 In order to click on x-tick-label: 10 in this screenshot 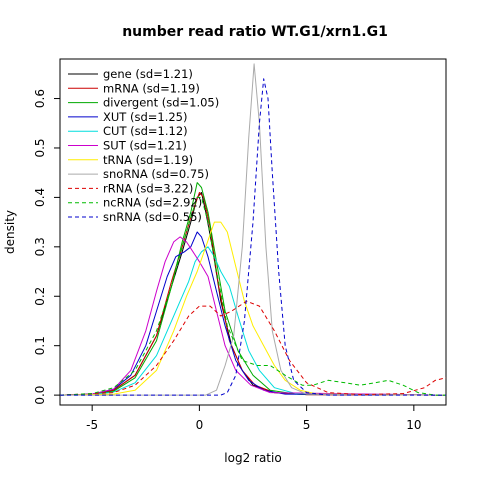, I will do `click(413, 425)`.